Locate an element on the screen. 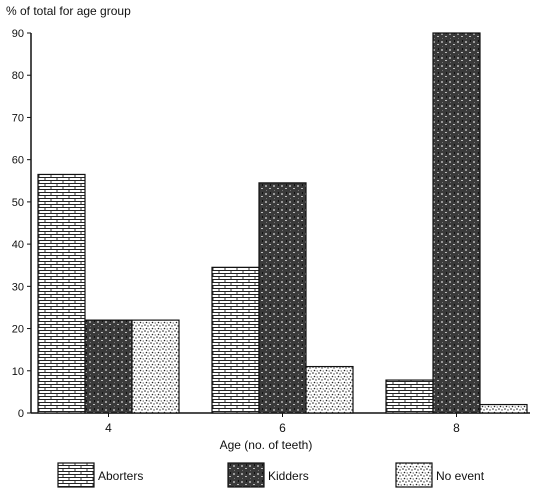  legend-swatch-no-event is located at coordinates (414, 475).